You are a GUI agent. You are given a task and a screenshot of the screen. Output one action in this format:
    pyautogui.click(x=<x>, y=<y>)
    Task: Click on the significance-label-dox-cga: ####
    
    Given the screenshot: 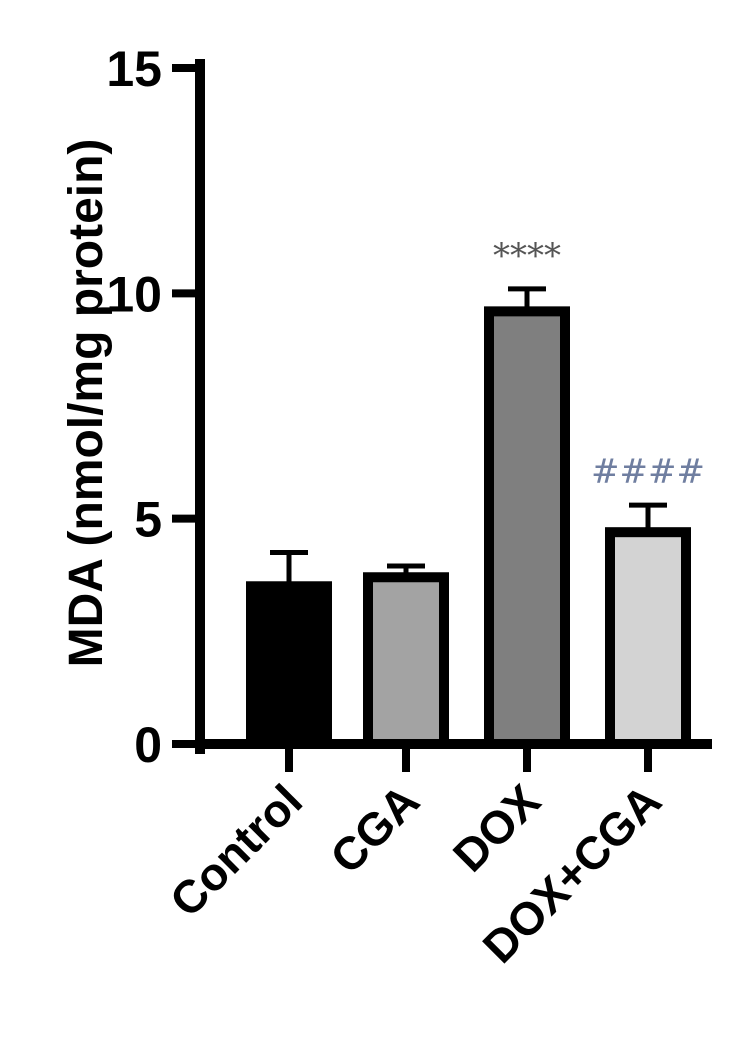 What is the action you would take?
    pyautogui.click(x=648, y=472)
    